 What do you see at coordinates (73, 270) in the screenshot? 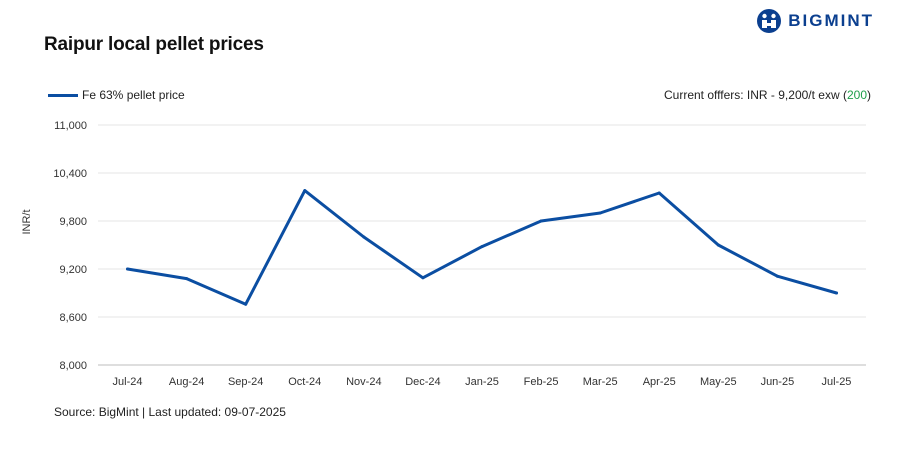
I see `y-tick-label: 9,200` at bounding box center [73, 270].